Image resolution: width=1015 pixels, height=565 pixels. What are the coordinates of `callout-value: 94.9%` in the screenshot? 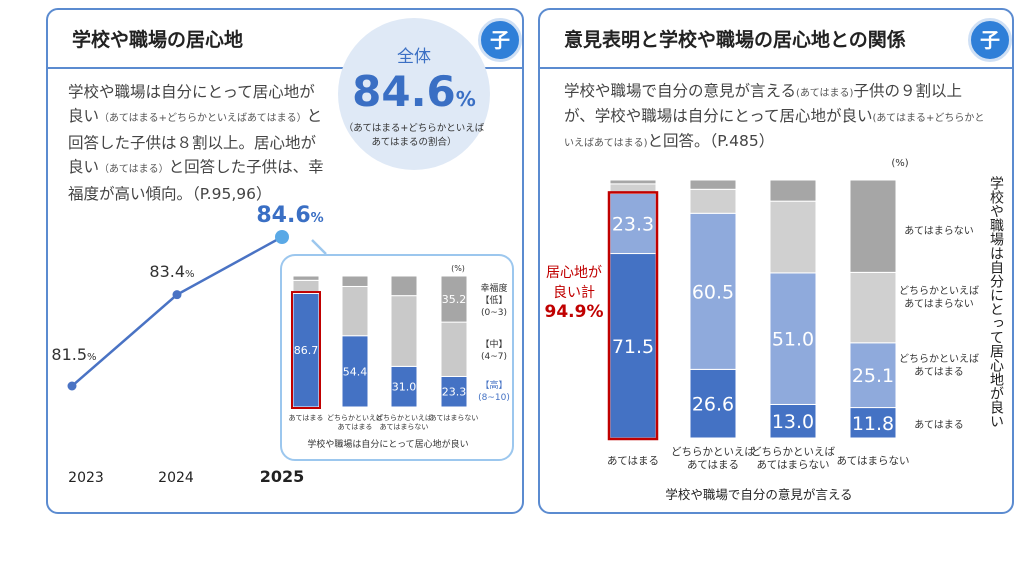 It's located at (574, 312).